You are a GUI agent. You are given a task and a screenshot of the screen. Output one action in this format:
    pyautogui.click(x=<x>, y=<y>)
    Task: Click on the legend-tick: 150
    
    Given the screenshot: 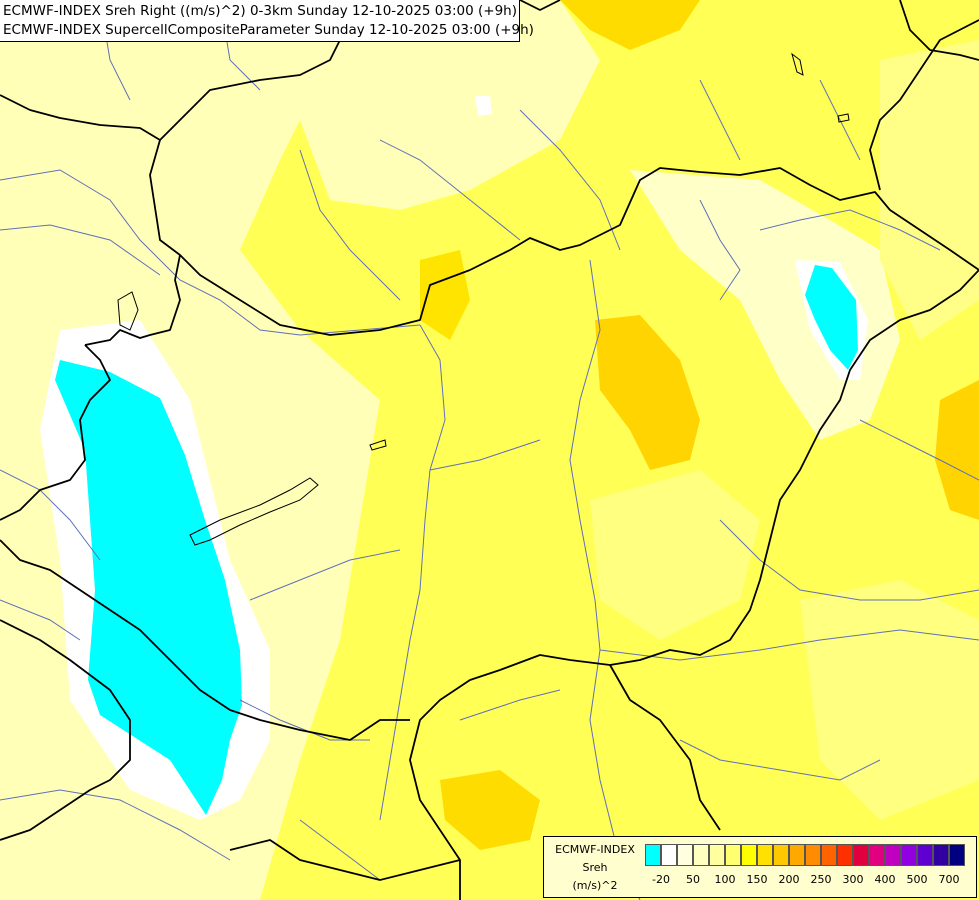 What is the action you would take?
    pyautogui.click(x=757, y=879)
    